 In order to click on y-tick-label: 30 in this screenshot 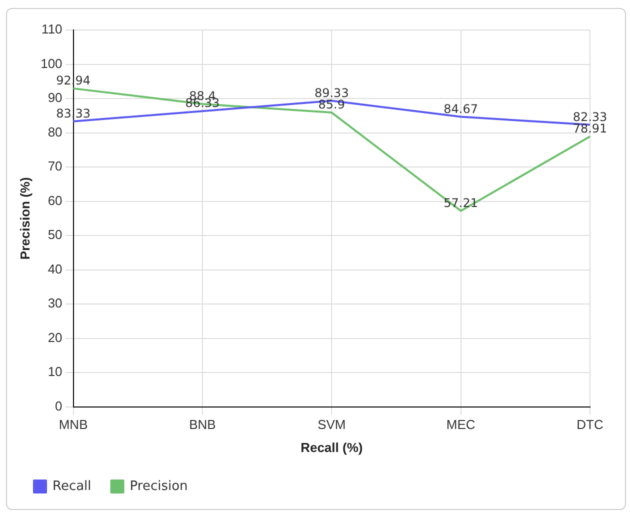, I will do `click(55, 303)`.